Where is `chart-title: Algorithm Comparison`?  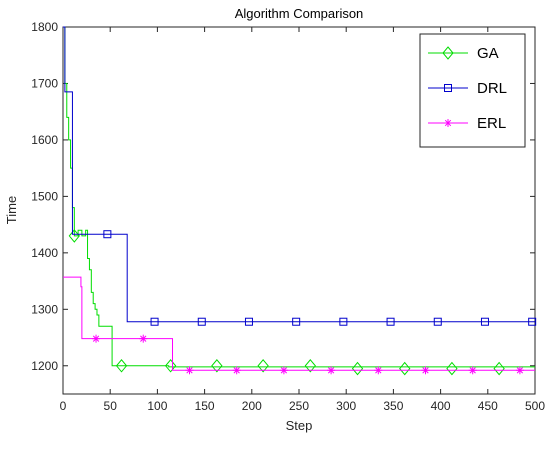
chart-title: Algorithm Comparison is located at coordinates (299, 13).